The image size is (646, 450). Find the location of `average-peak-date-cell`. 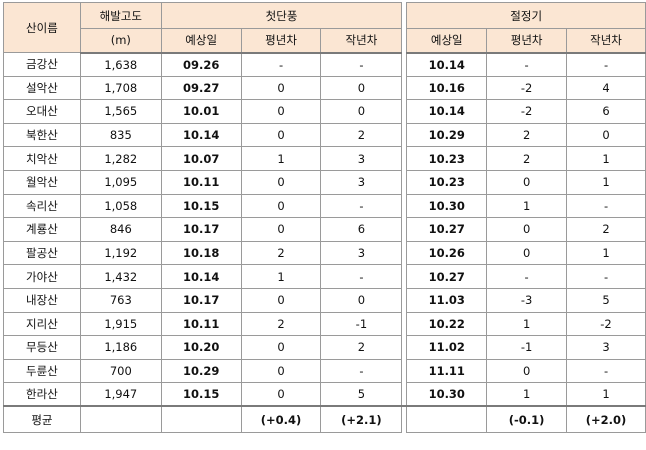

average-peak-date-cell is located at coordinates (447, 419).